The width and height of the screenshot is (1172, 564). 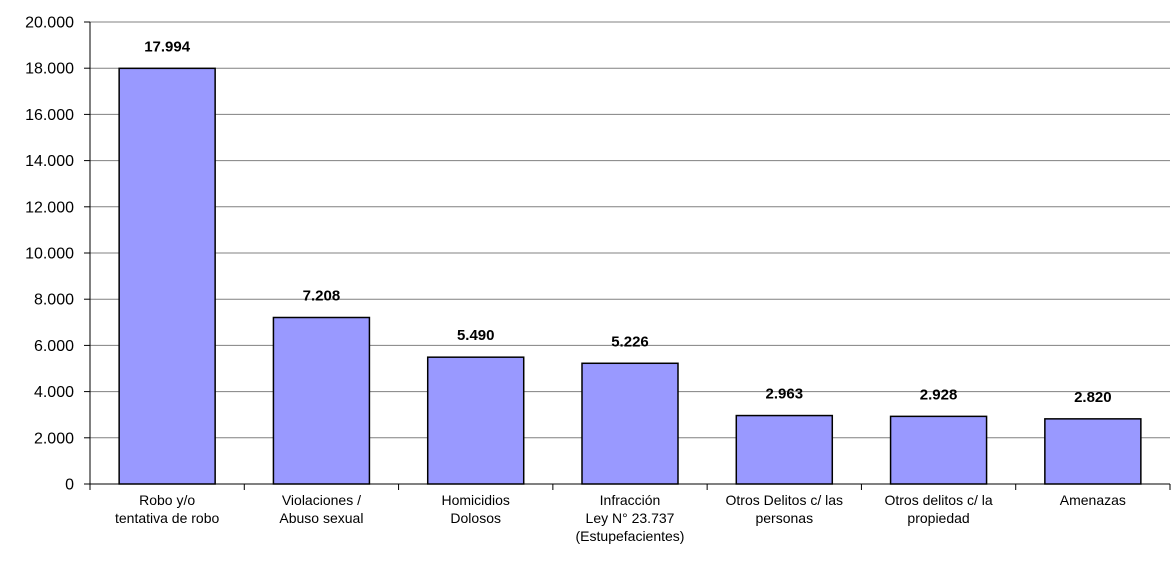 I want to click on y-tick-label: 16.000, so click(x=49, y=115).